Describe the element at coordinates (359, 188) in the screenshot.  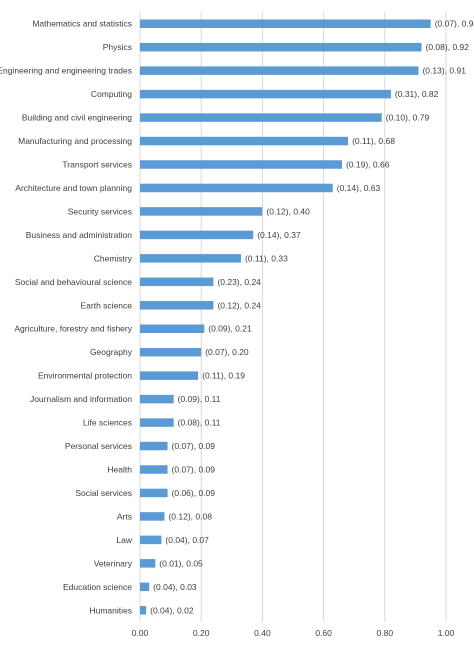
I see `data-label: (0.14), 0.63` at that location.